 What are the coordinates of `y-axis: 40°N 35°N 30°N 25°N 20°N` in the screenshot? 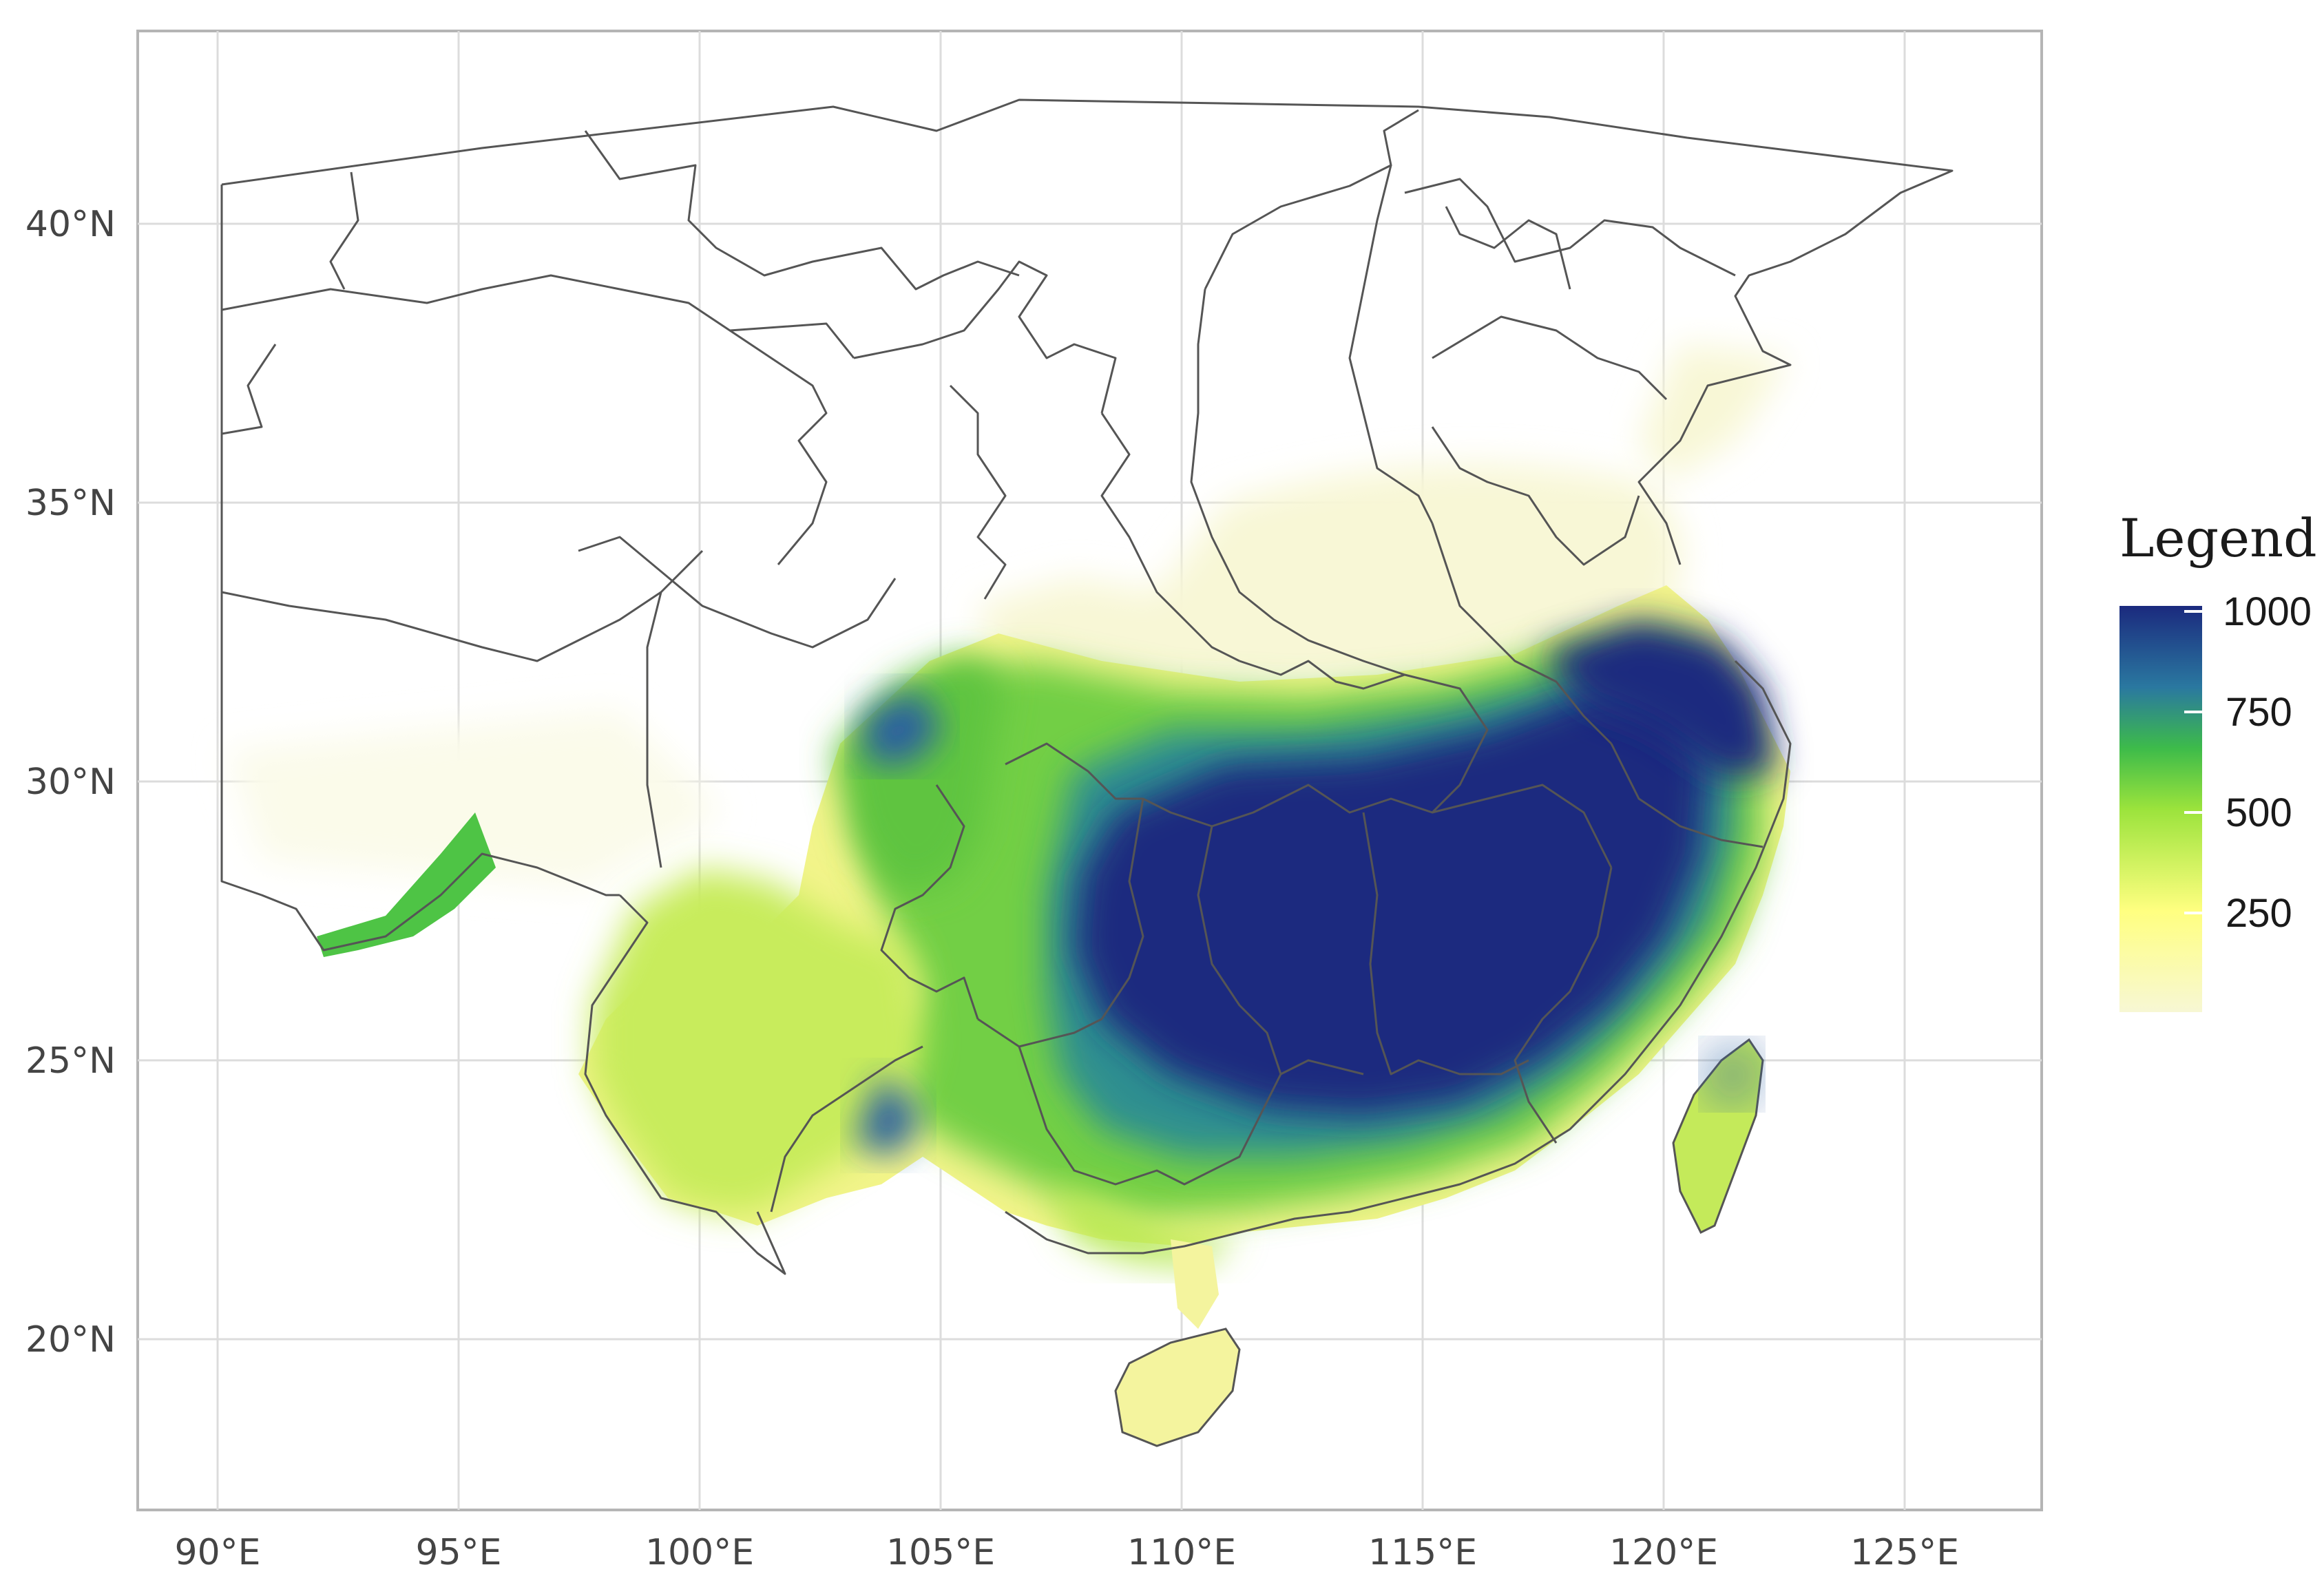 It's located at (70, 782).